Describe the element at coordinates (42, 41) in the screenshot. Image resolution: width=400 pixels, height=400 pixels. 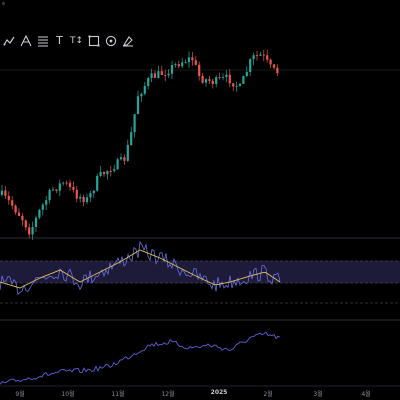
I see `horizontal-lines-icon` at that location.